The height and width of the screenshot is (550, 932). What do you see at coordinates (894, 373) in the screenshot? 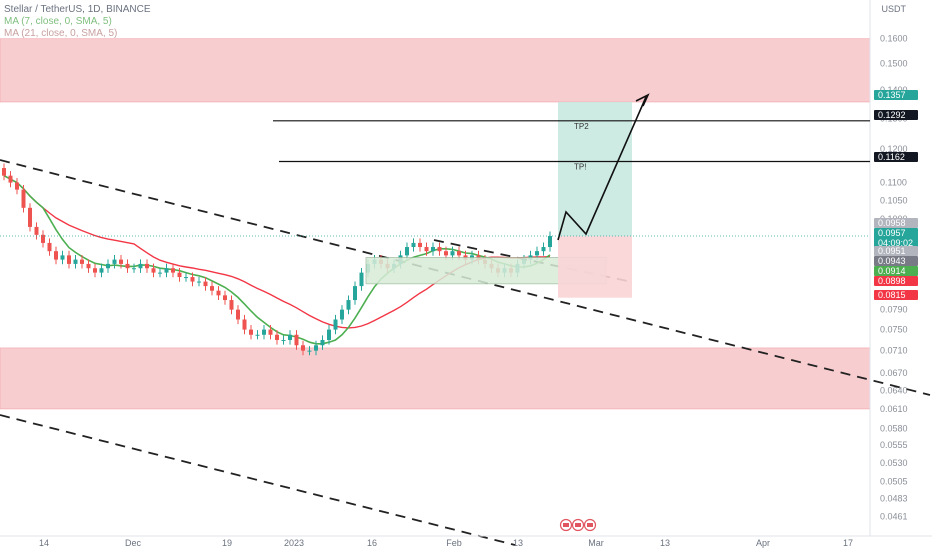
I see `price-tick-14: 0.0670` at bounding box center [894, 373].